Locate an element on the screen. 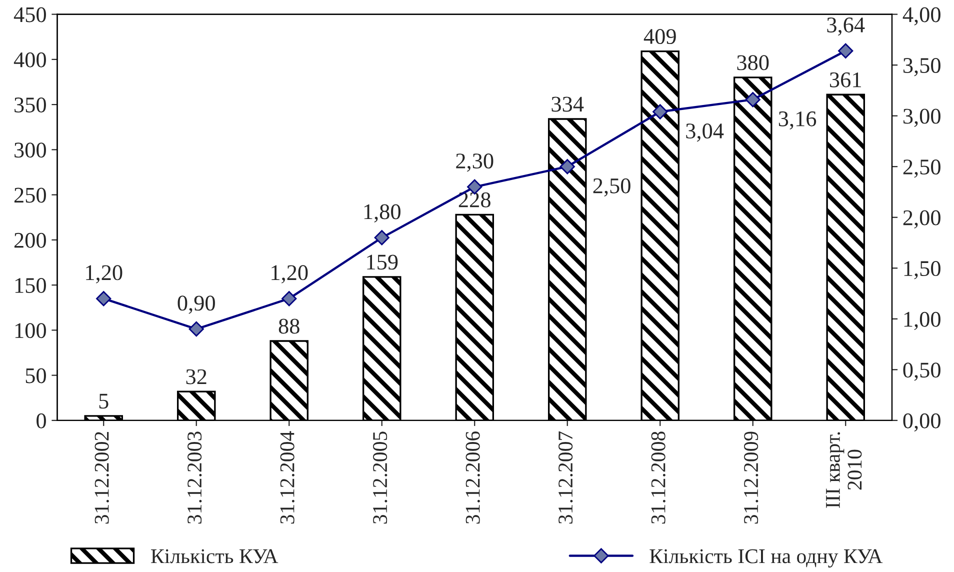  y-tick-label: 250 is located at coordinates (30, 195).